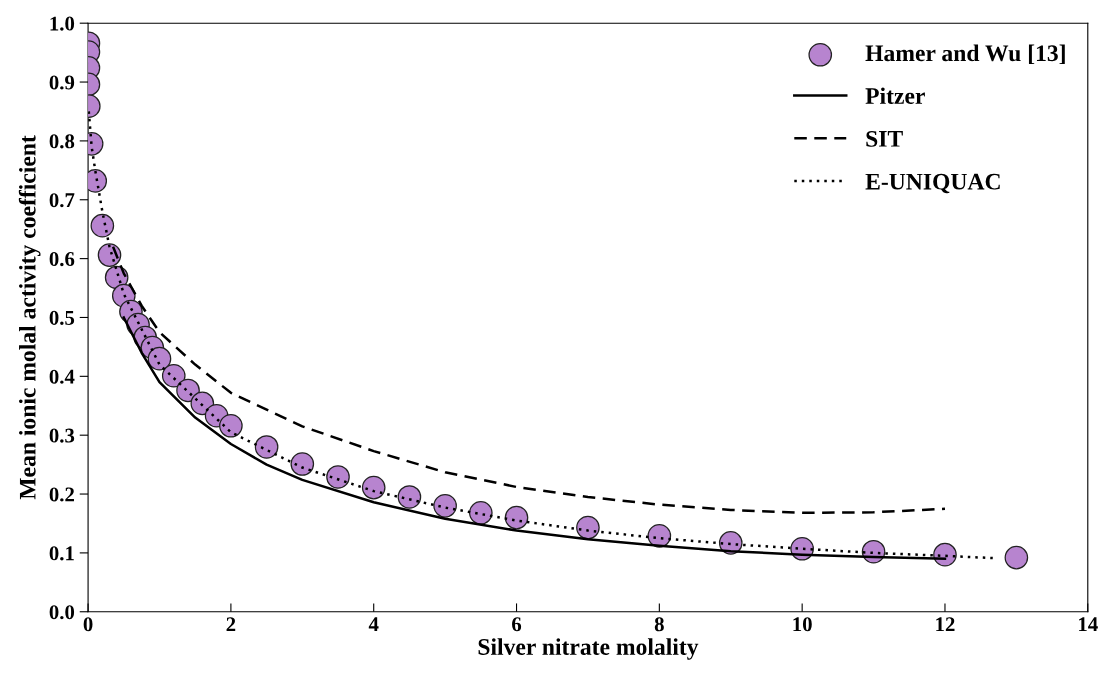 This screenshot has height=682, width=1101. What do you see at coordinates (62, 317) in the screenshot?
I see `y-tick-label: 0.5` at bounding box center [62, 317].